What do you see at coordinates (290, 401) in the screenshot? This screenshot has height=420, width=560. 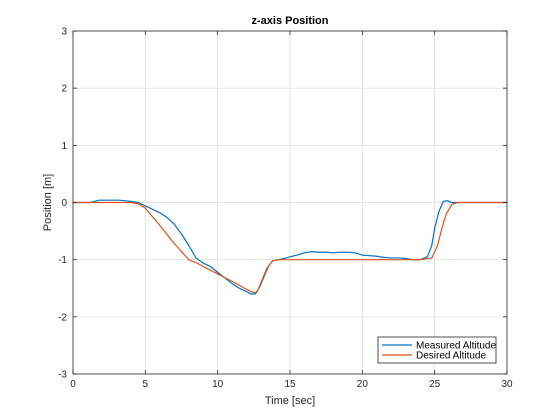 I see `x-axis-label: Time [sec]` at bounding box center [290, 401].